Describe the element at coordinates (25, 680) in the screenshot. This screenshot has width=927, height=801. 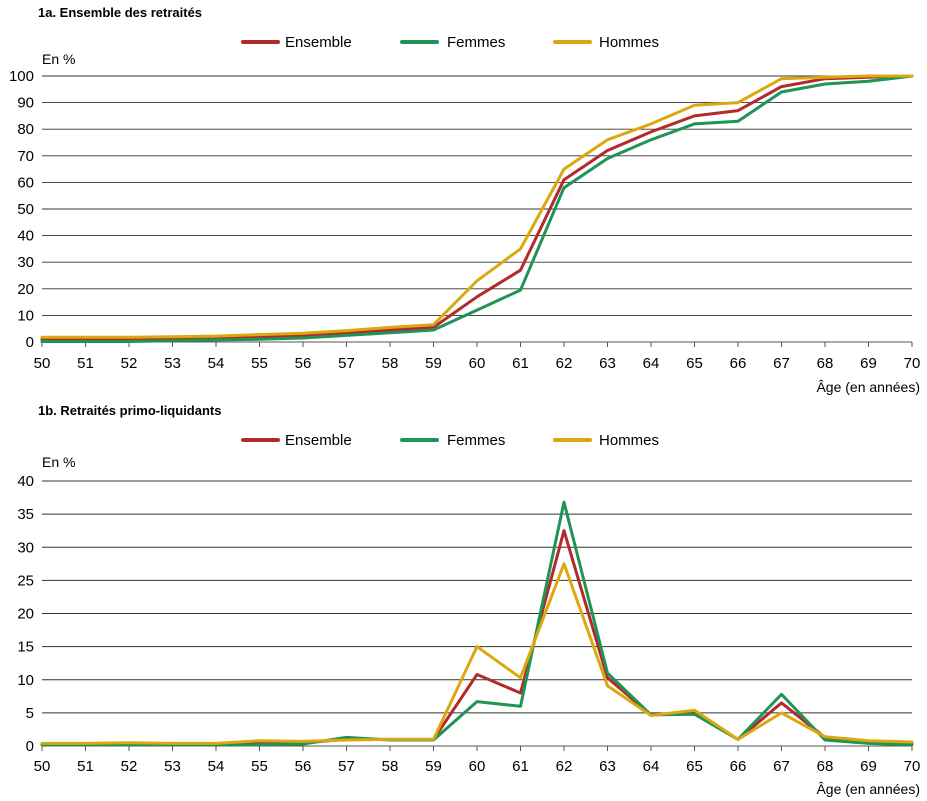
I see `y-tick-label-10: 10` at that location.